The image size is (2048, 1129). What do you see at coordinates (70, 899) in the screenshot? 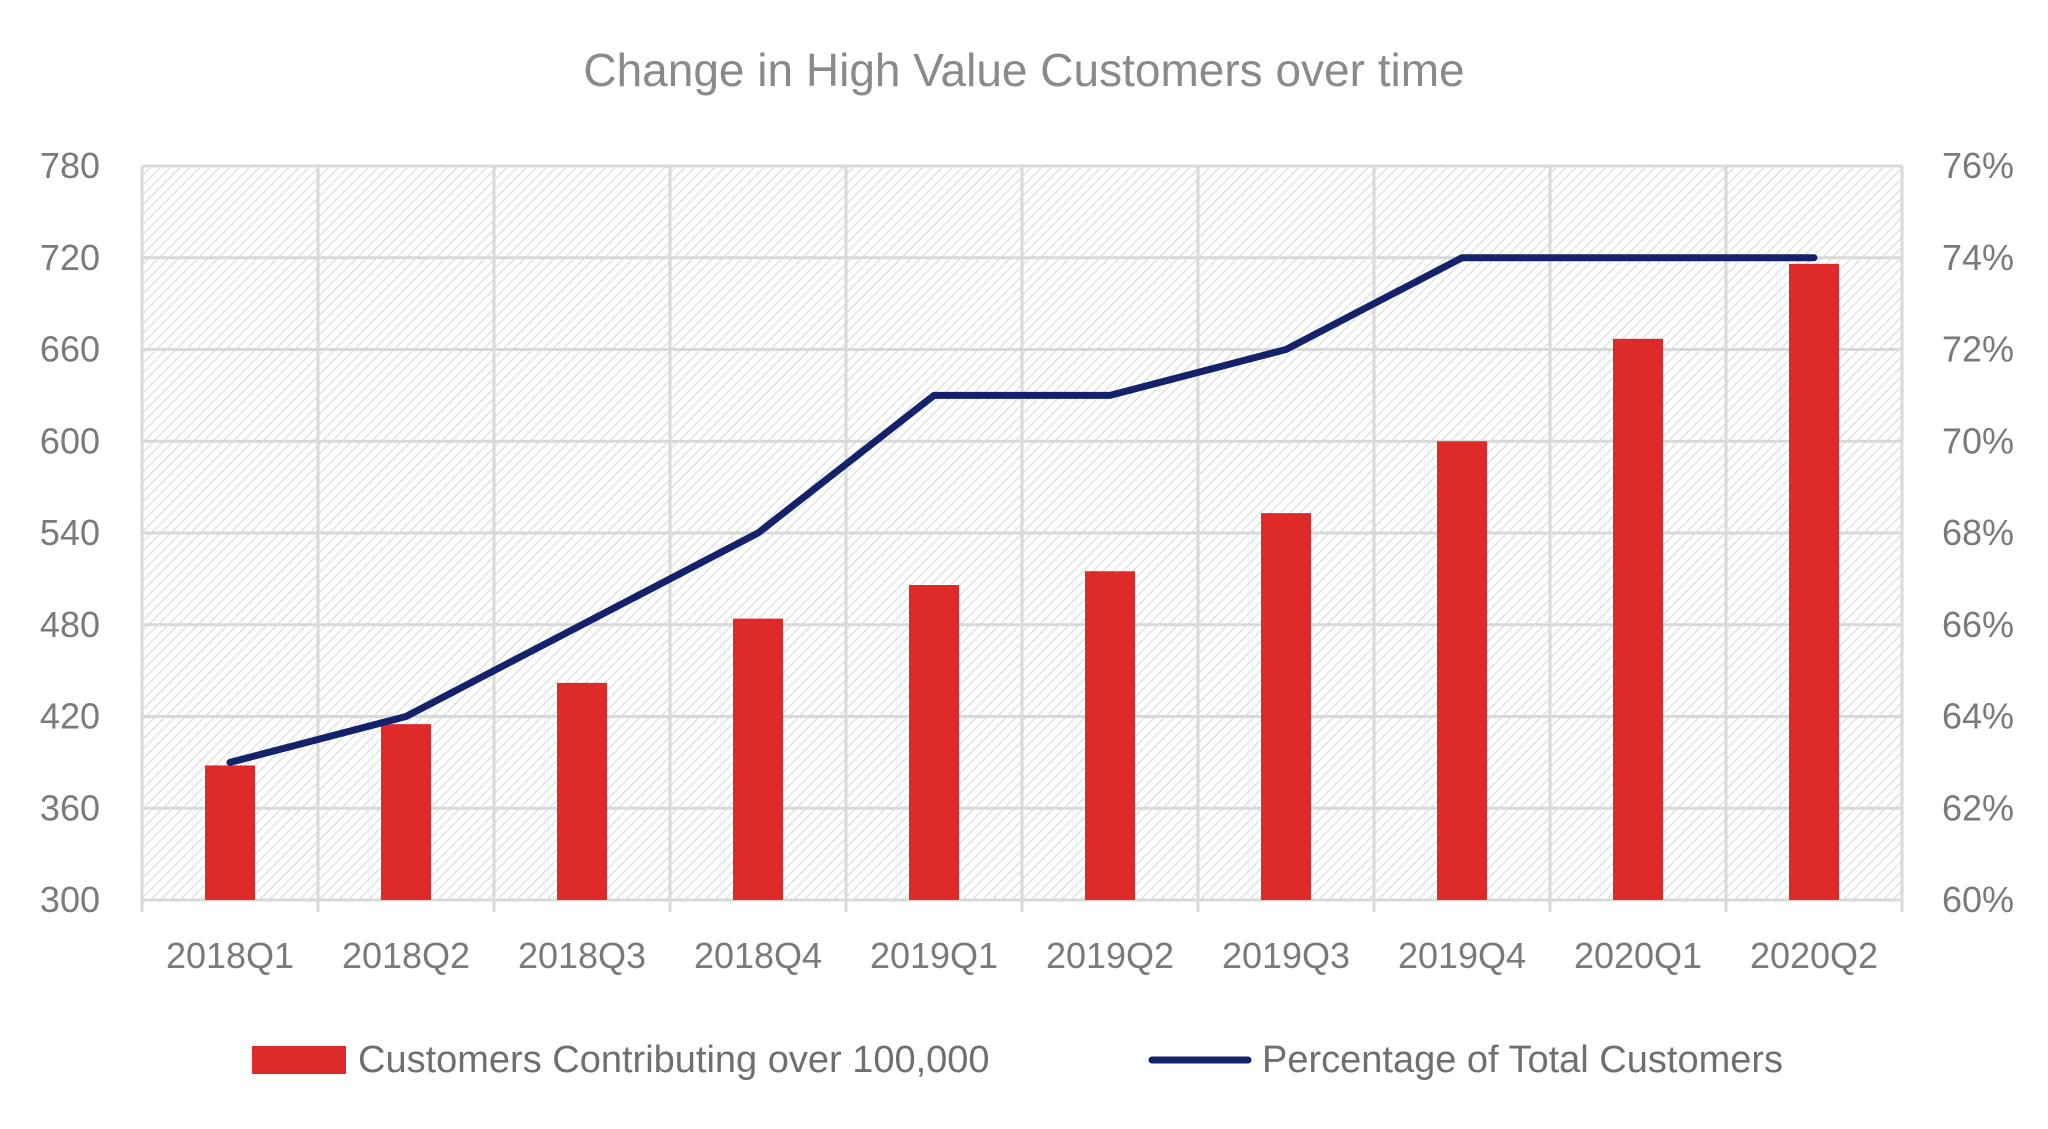
I see `left-axis-tick-label: 300` at bounding box center [70, 899].